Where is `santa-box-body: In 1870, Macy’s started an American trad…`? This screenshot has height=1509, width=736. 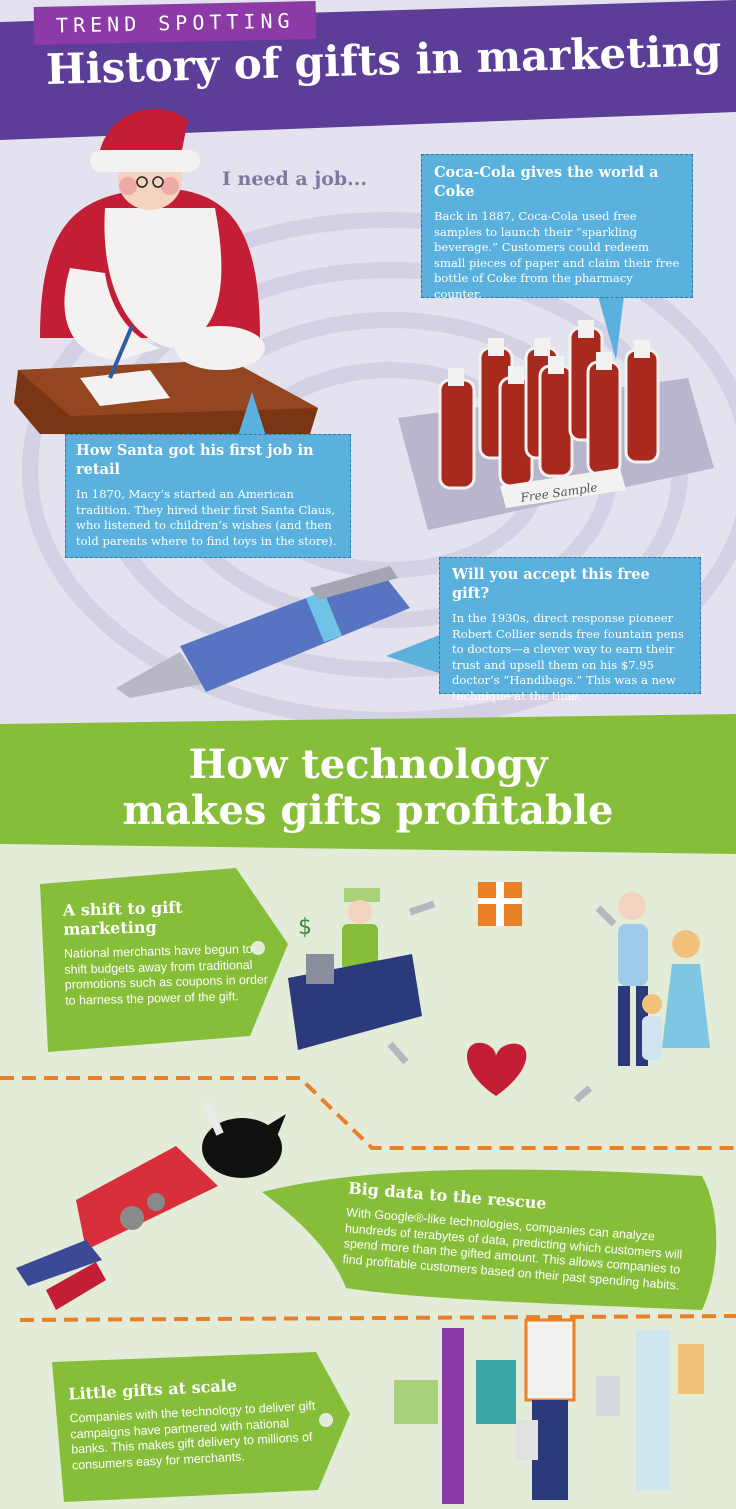 santa-box-body: In 1870, Macy’s started an American trad… is located at coordinates (206, 517).